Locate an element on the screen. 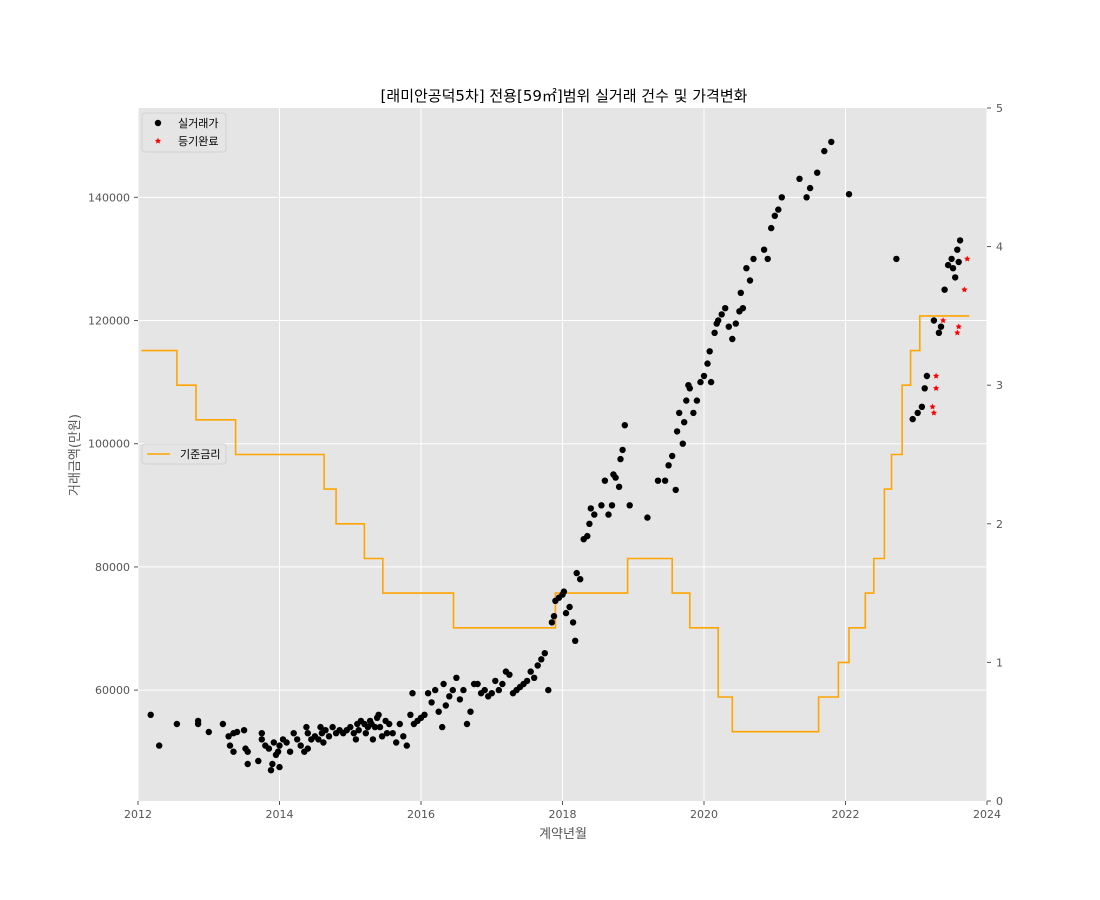  y2-tick-label: 1 is located at coordinates (999, 662).